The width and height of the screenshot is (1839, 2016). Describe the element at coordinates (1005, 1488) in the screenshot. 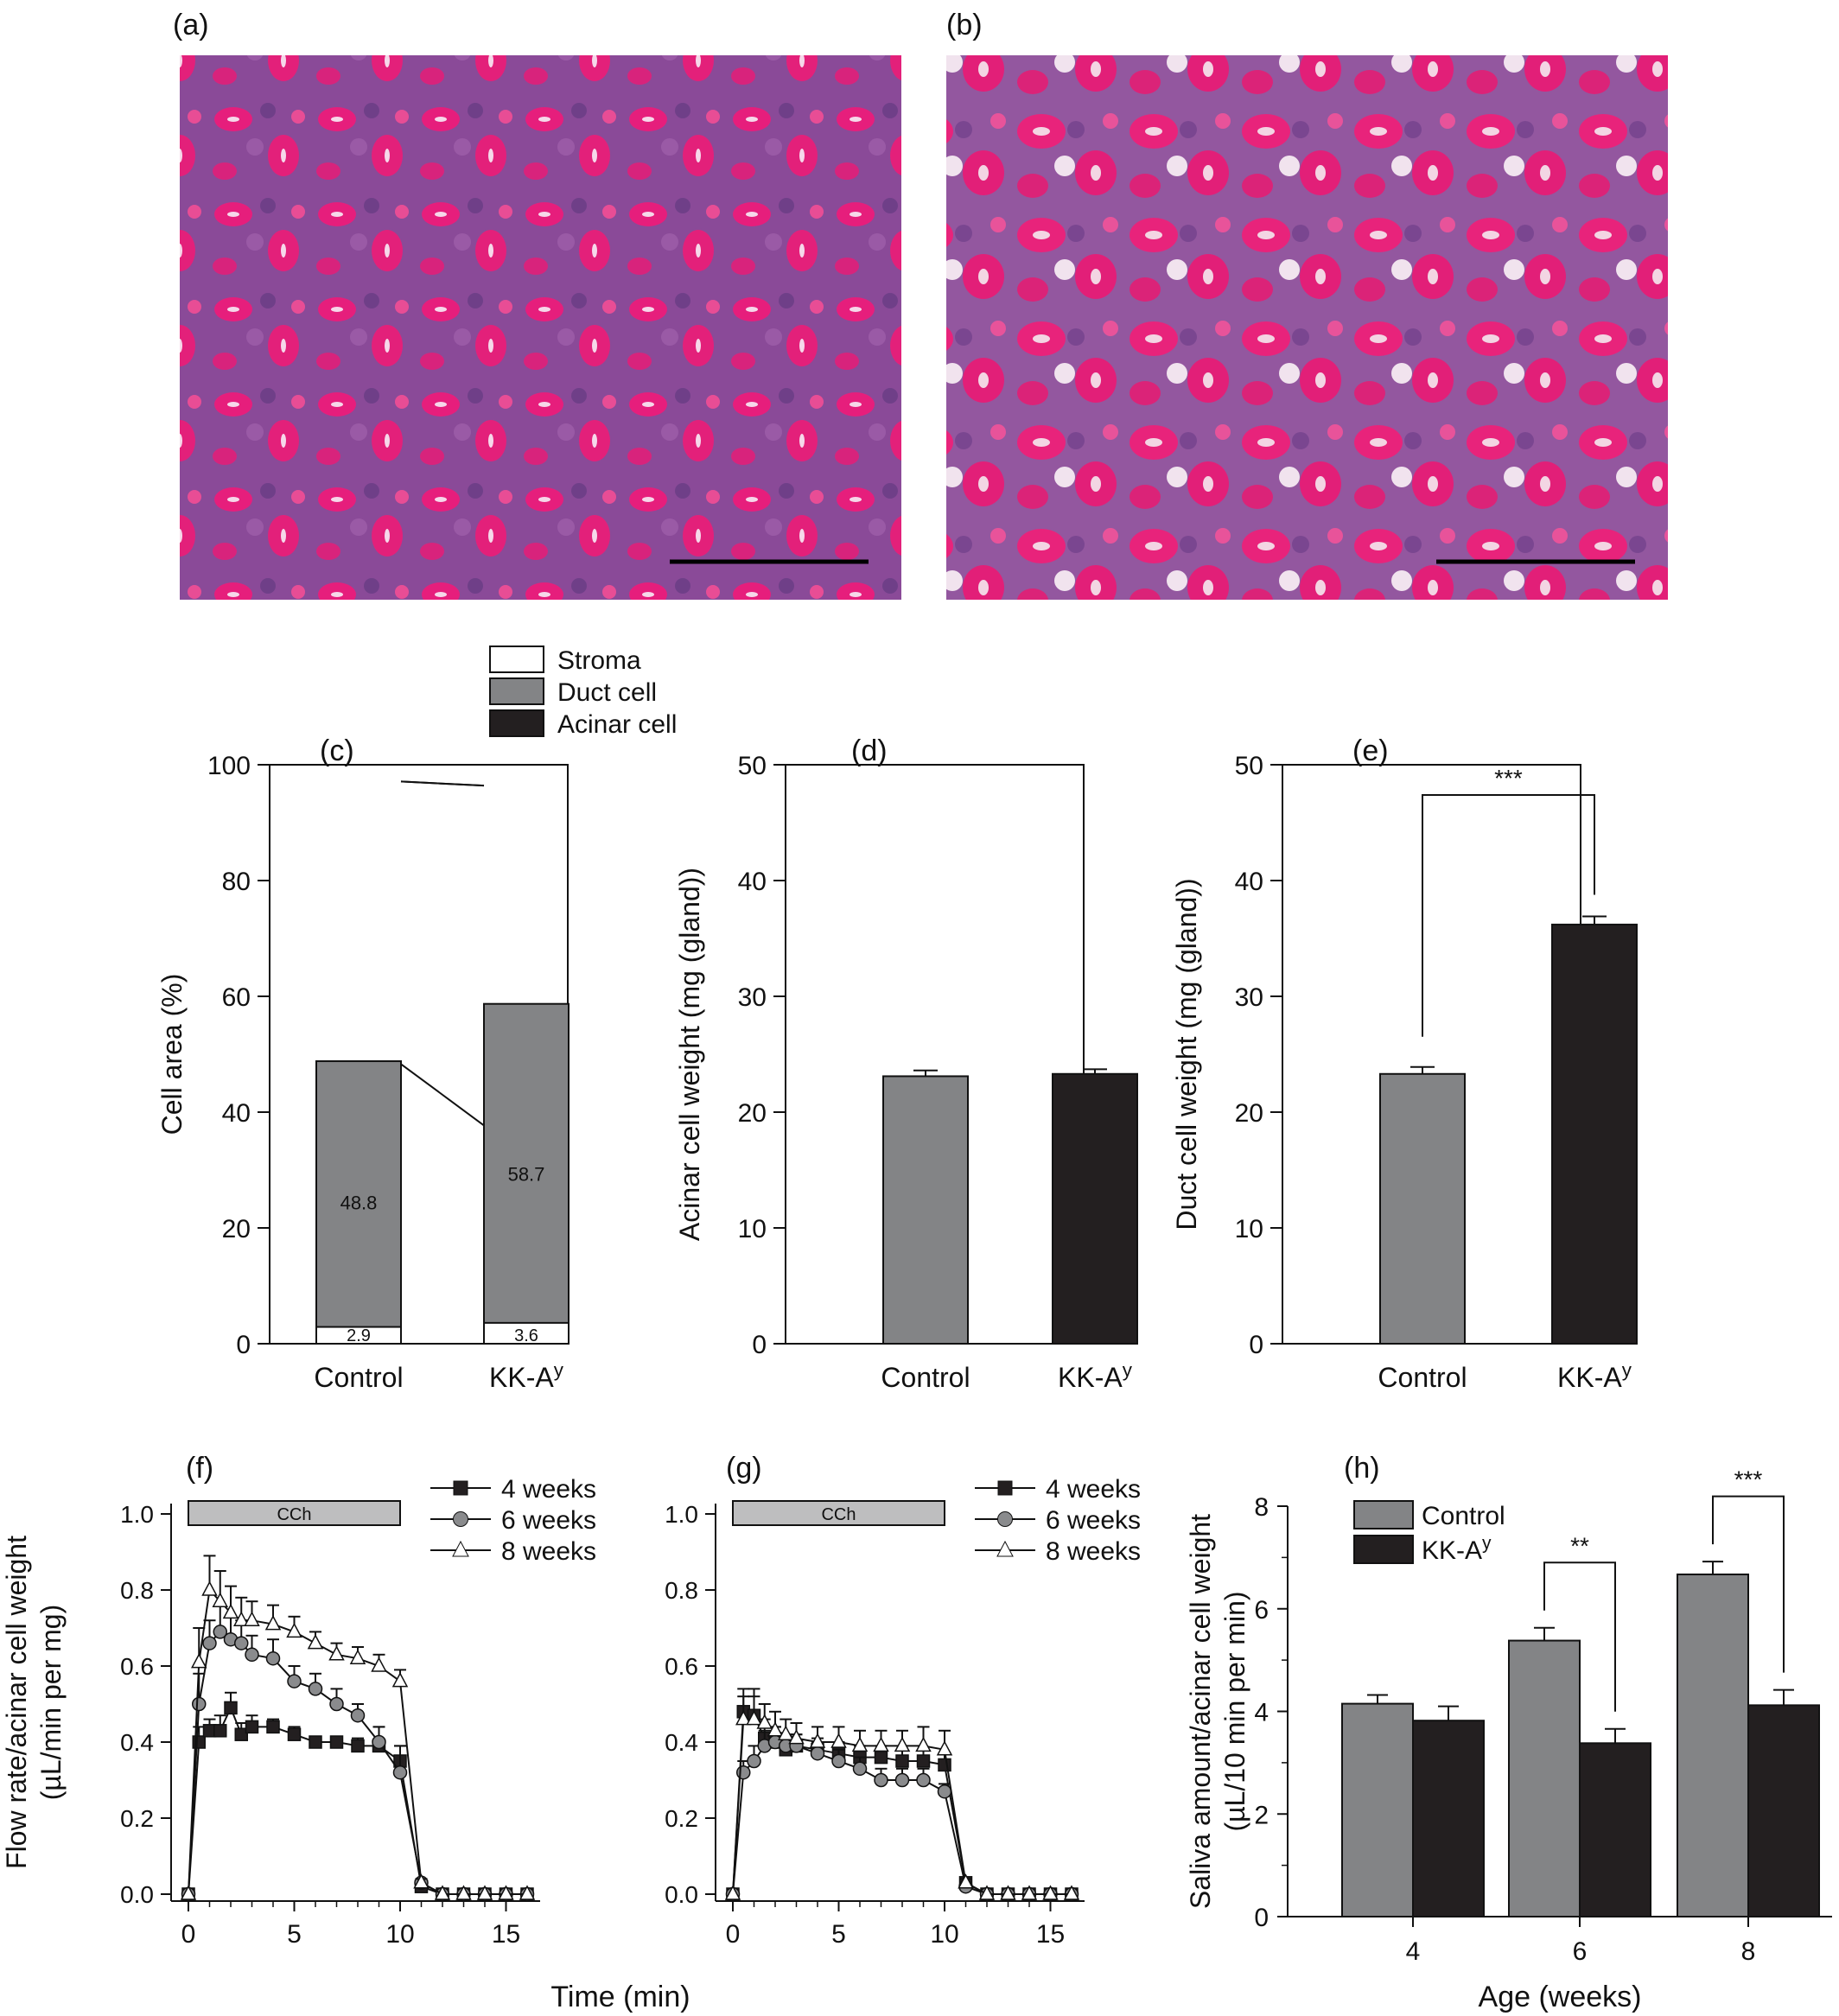

I see `legend-marker-square` at that location.